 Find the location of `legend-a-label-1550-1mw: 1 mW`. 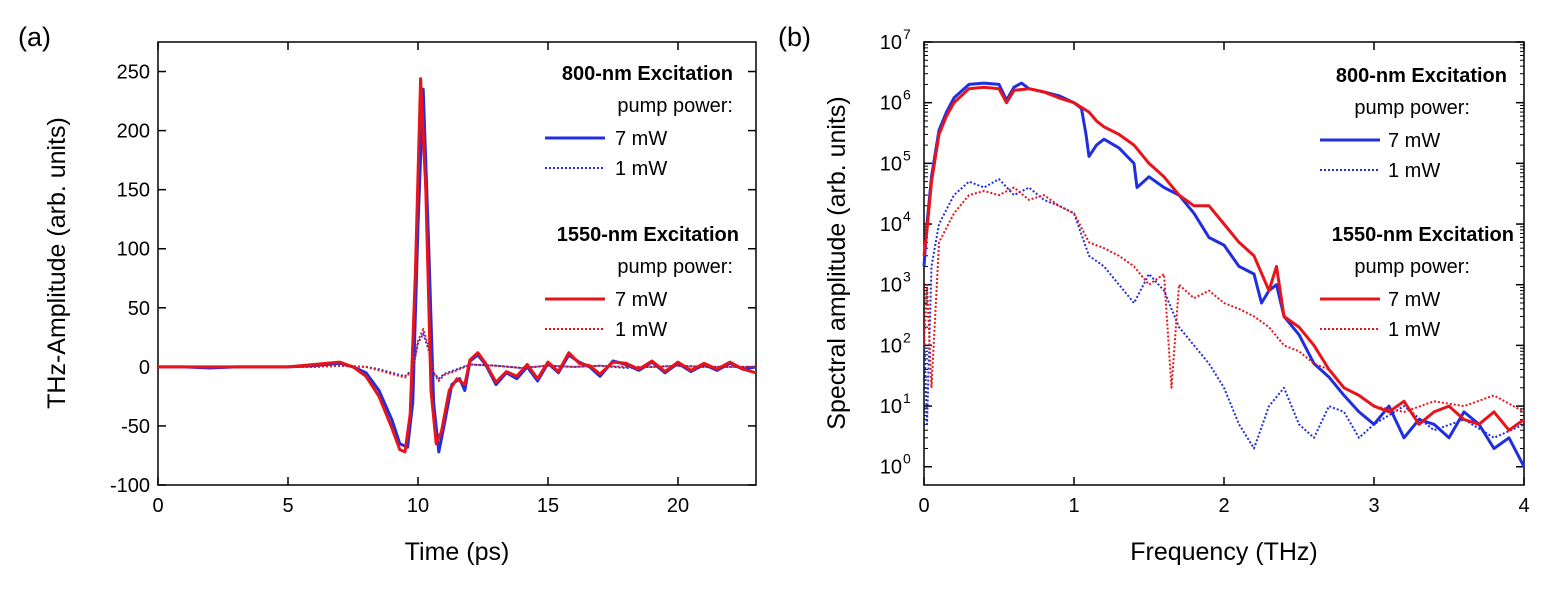

legend-a-label-1550-1mw: 1 mW is located at coordinates (641, 330).